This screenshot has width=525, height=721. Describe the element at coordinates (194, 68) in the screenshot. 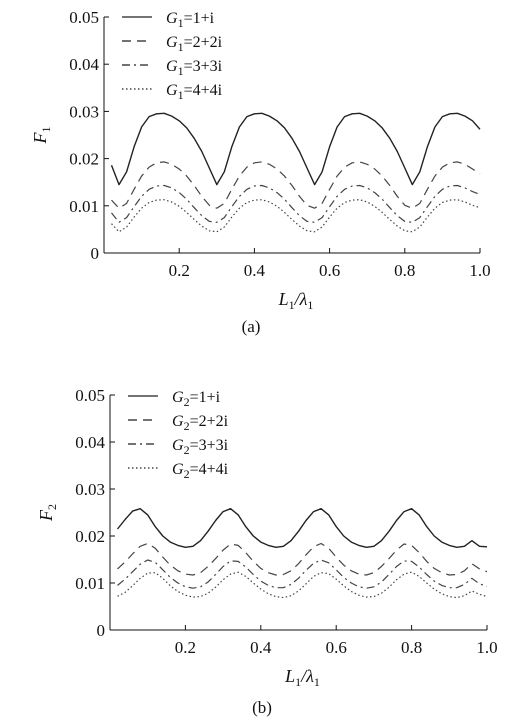

I see `legend-label-3: G1=3+3i` at that location.